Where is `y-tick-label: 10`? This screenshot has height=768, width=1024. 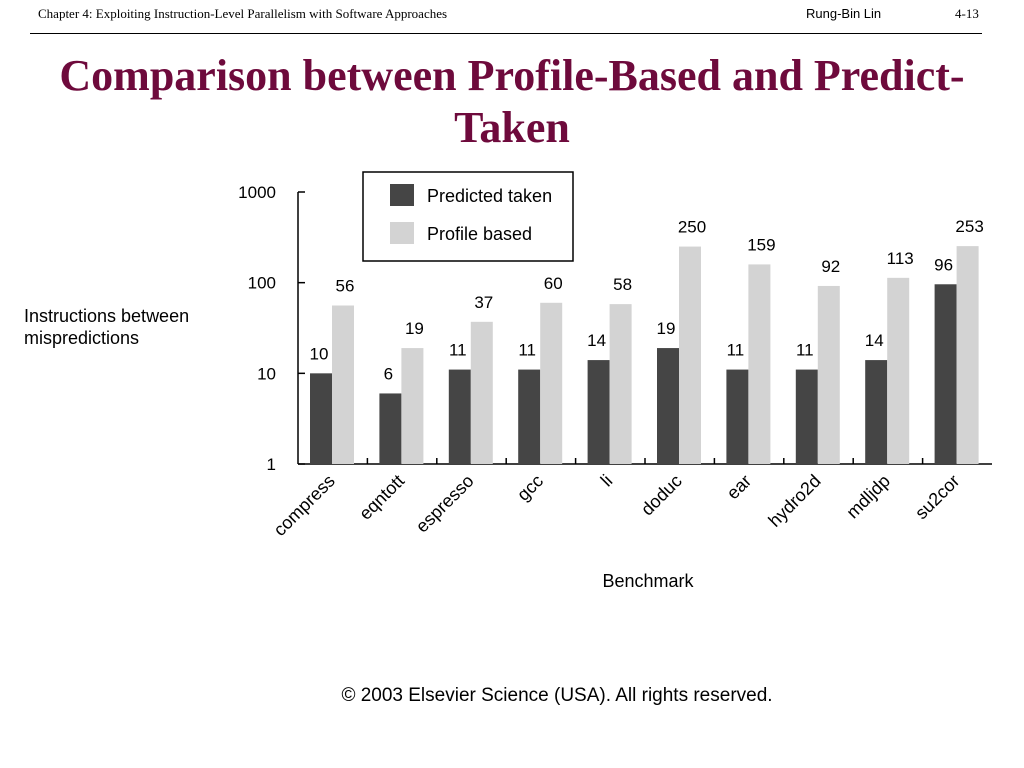
y-tick-label: 10 is located at coordinates (266, 373).